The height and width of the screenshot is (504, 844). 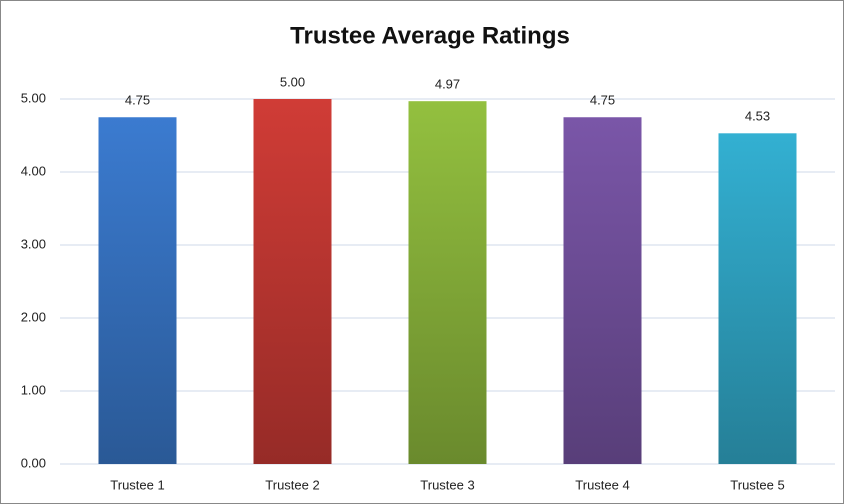 What do you see at coordinates (33, 316) in the screenshot?
I see `y-tick-label: 2.00` at bounding box center [33, 316].